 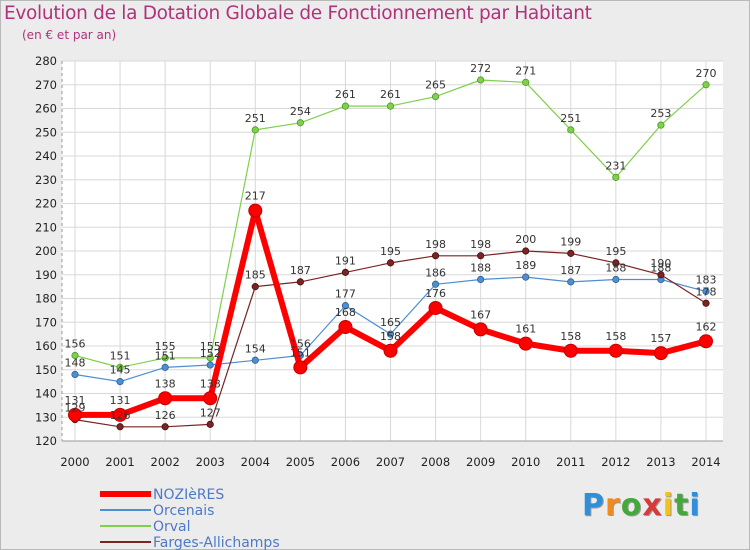 What do you see at coordinates (46, 85) in the screenshot?
I see `y-tick-label: 270` at bounding box center [46, 85].